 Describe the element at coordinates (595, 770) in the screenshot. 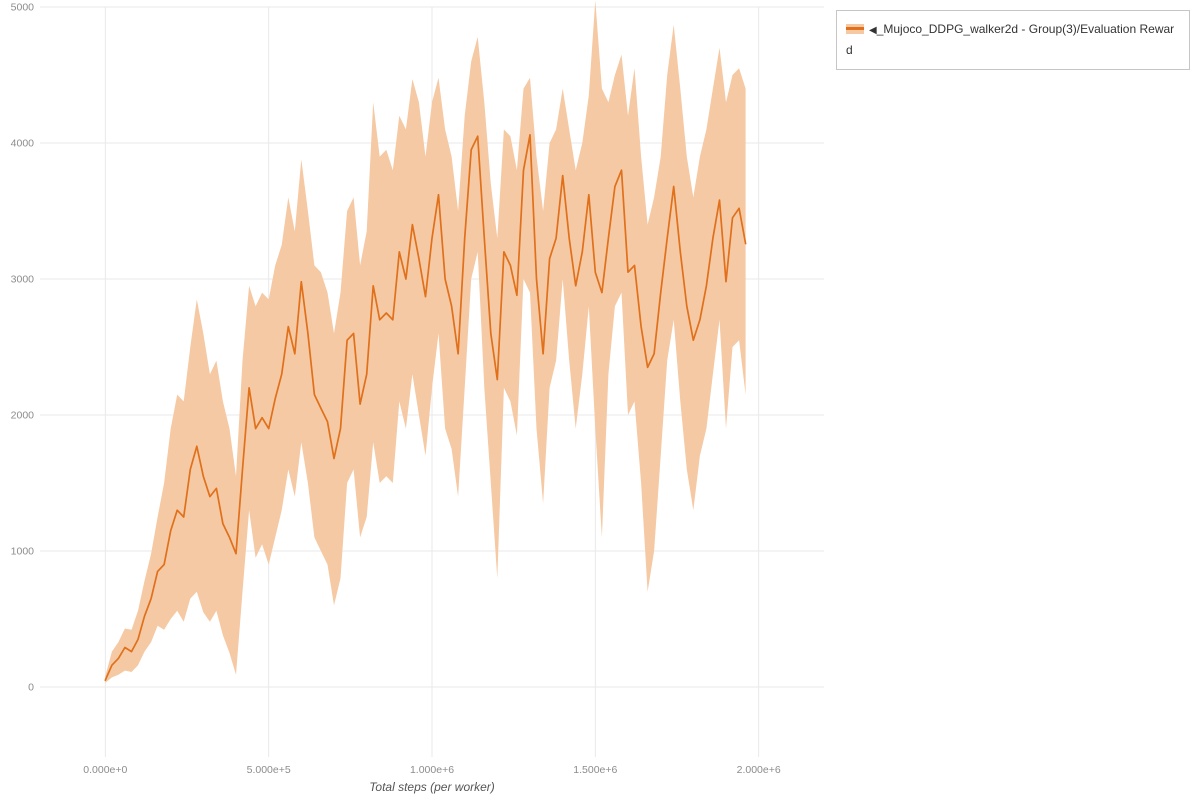

I see `x-tick-label: 1.500e+6` at that location.